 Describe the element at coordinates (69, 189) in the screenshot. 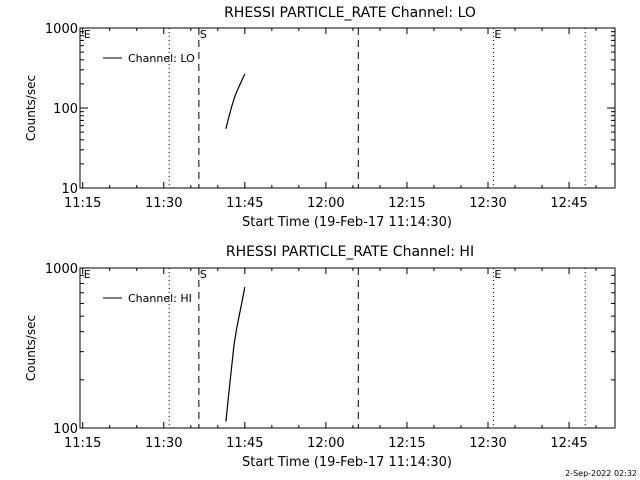

I see `y-tick-label: 10` at that location.